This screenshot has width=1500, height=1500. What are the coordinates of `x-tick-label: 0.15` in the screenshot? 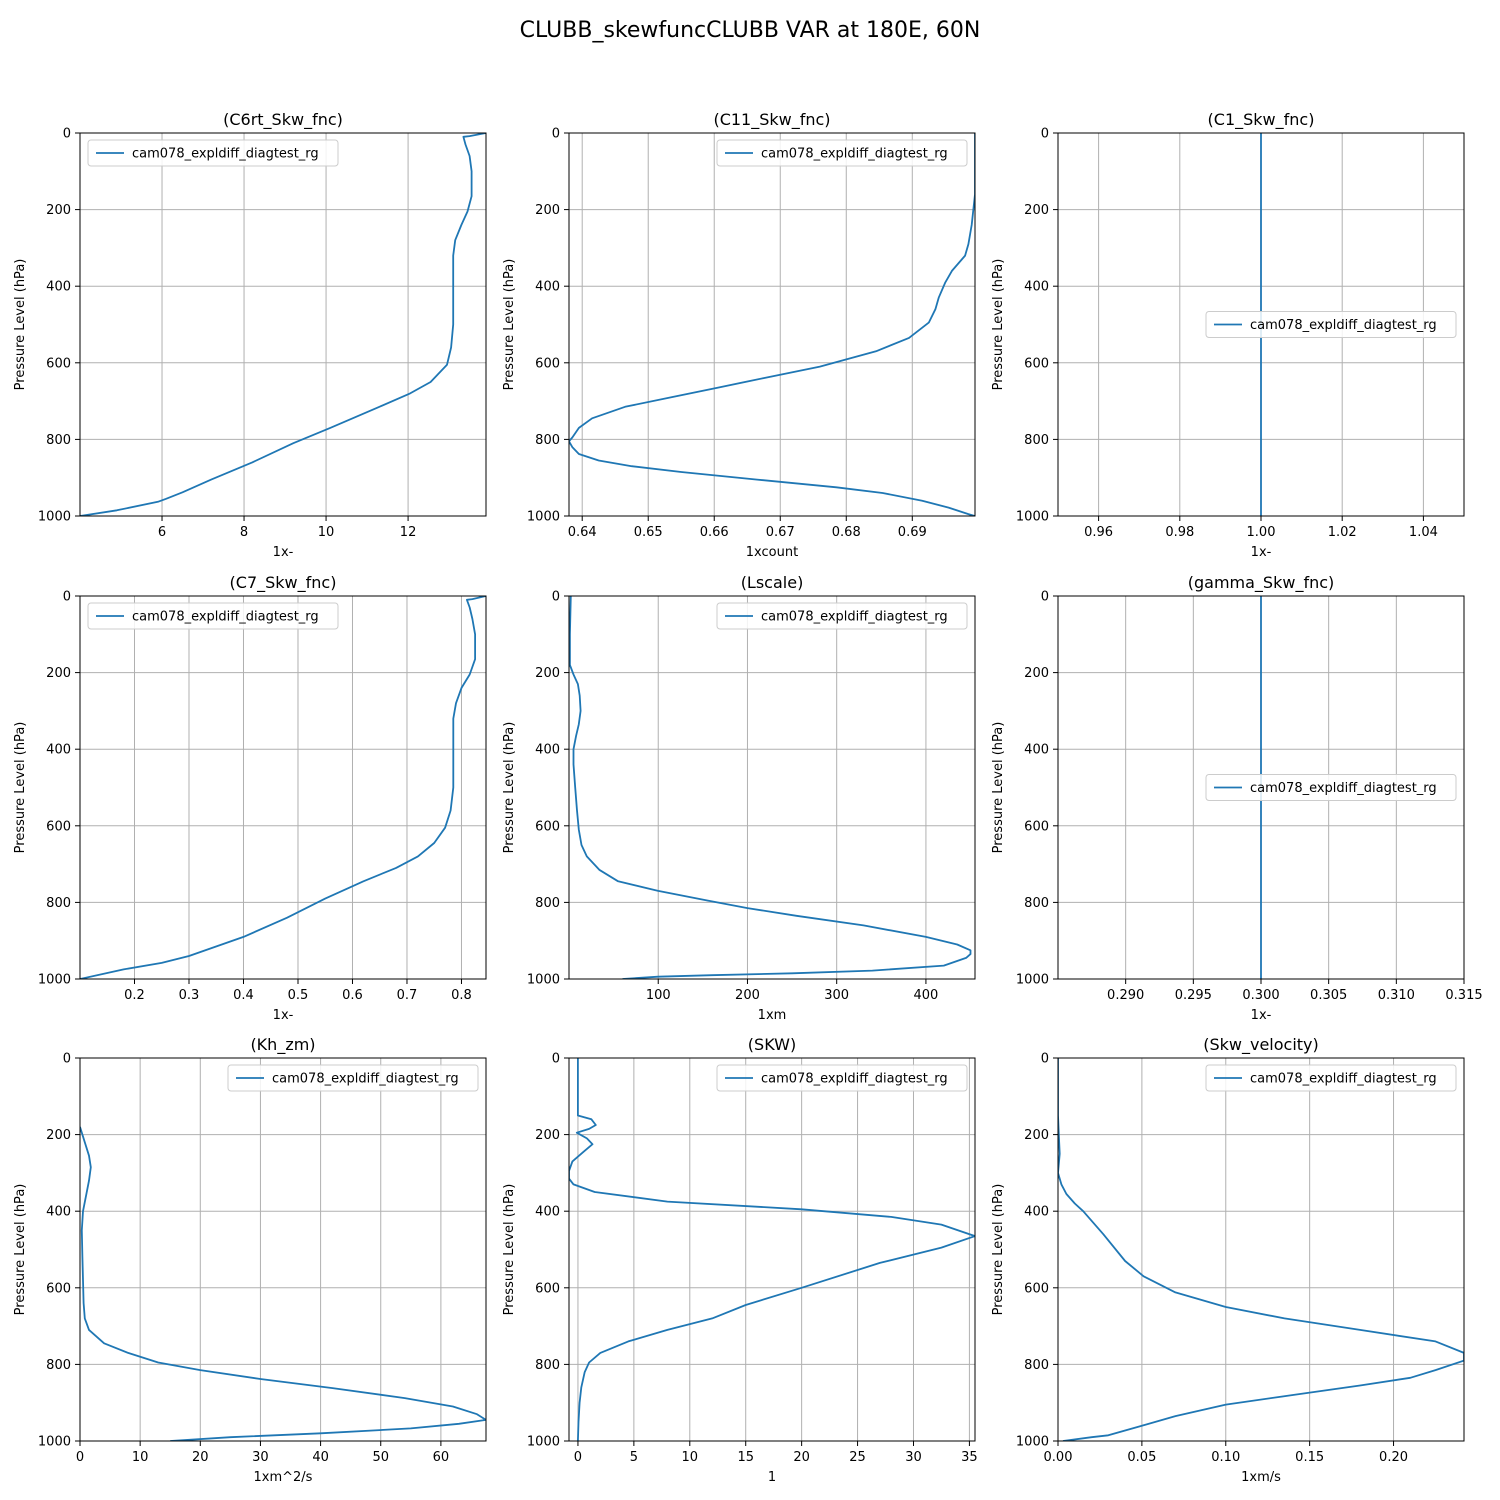 It's located at (1309, 1457).